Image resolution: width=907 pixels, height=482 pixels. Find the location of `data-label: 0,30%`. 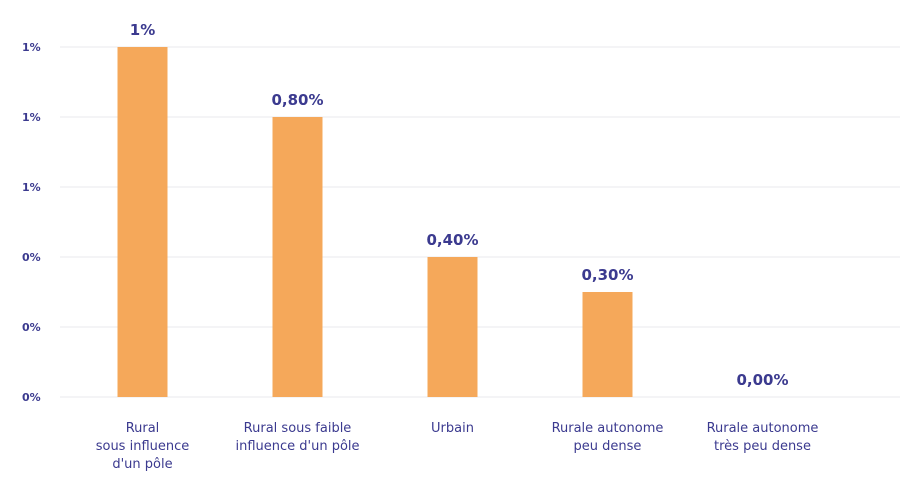

data-label: 0,30% is located at coordinates (607, 275).